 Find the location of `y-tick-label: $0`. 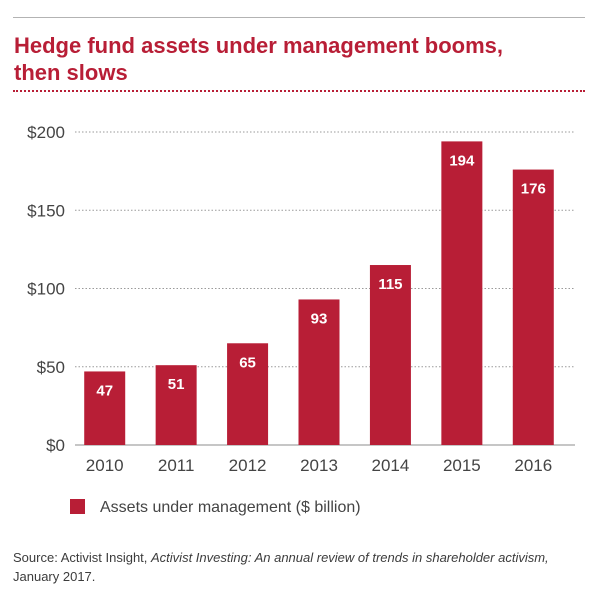

y-tick-label: $0 is located at coordinates (55, 445).